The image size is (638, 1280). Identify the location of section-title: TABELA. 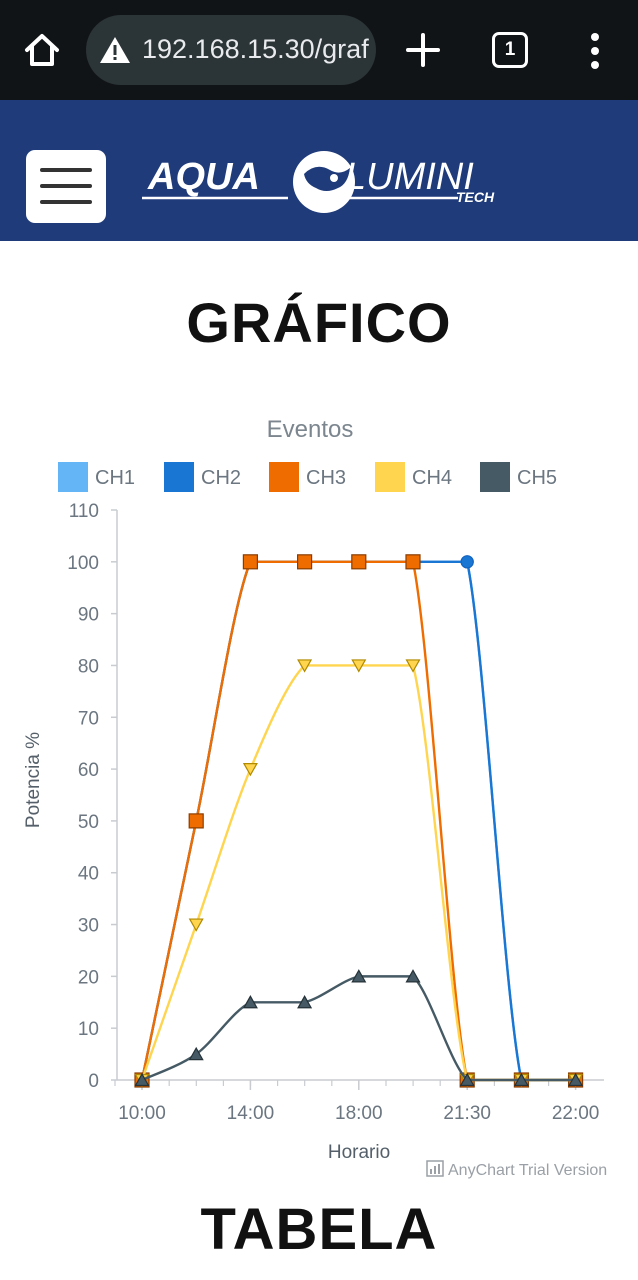
(319, 1229).